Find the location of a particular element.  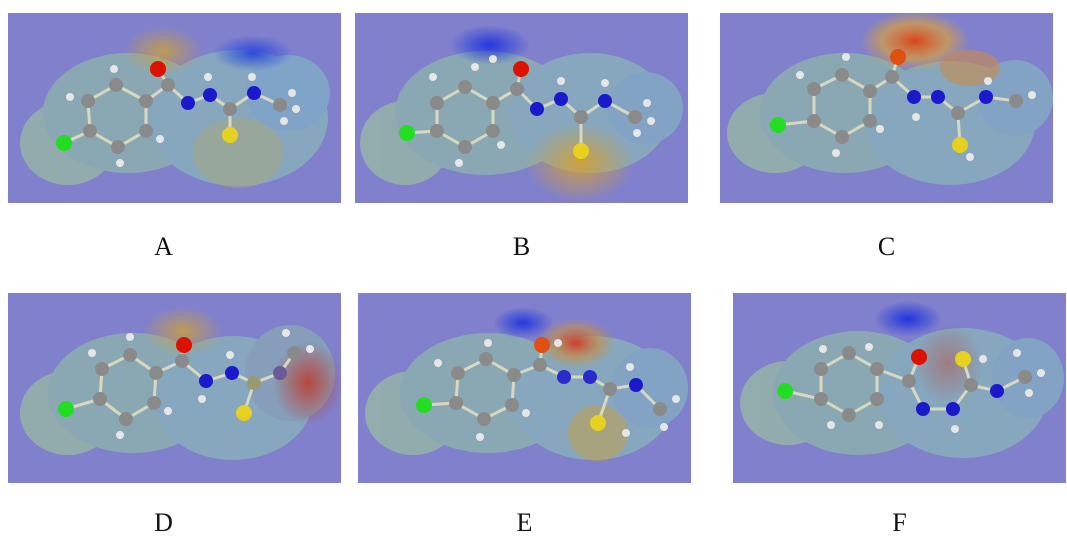

esp-map-panel-c is located at coordinates (886, 108).